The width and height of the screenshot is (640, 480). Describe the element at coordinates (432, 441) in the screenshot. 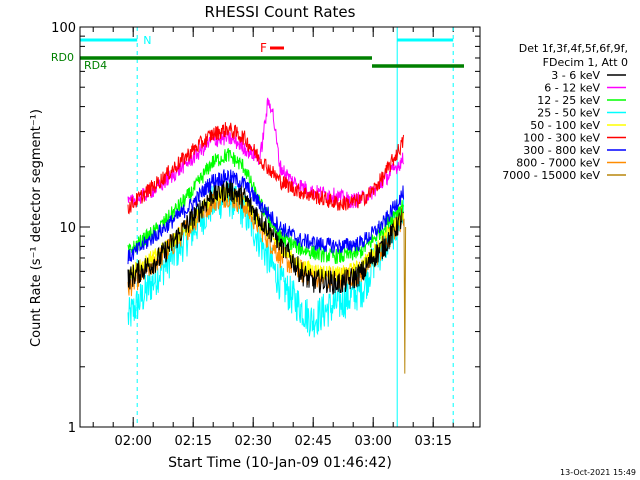

I see `x-tick-label: 03:15` at that location.